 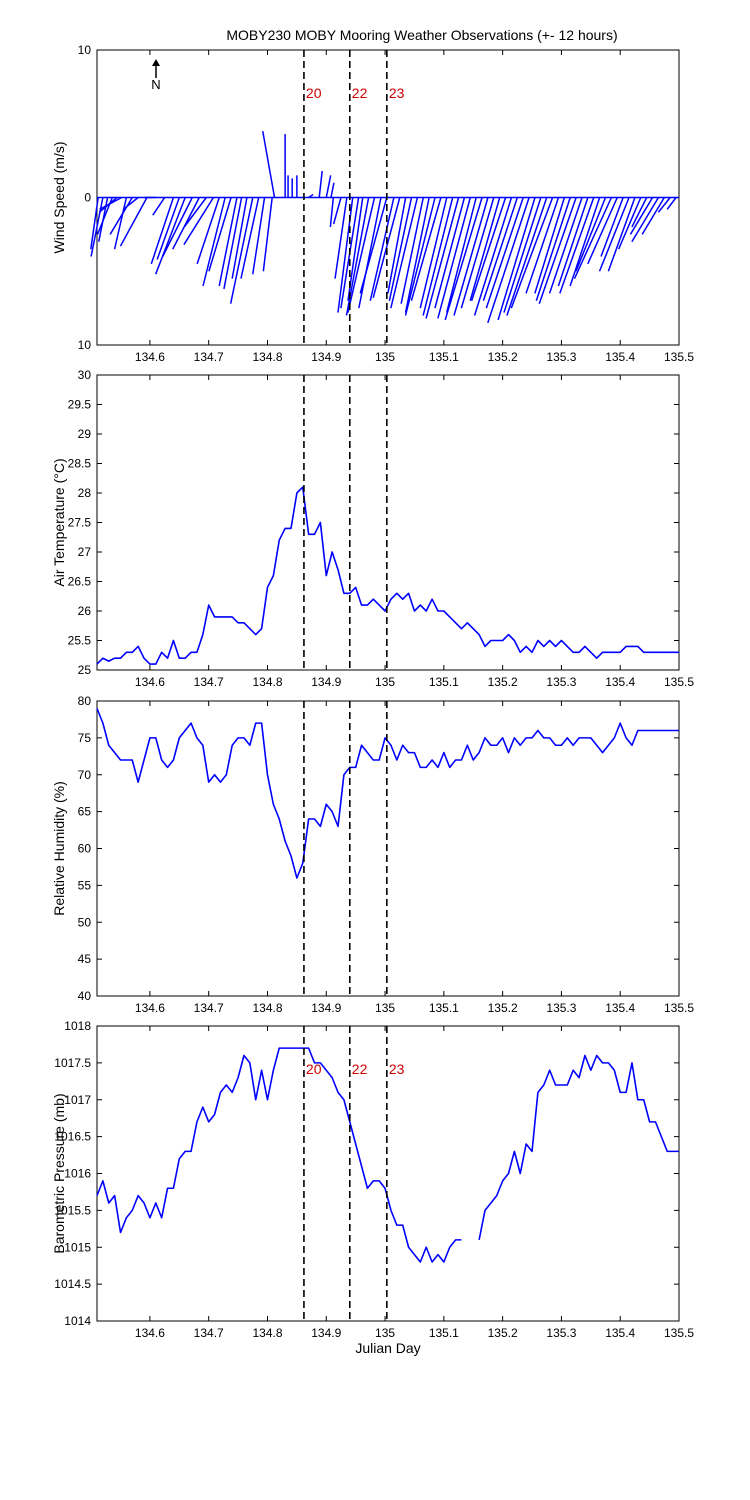 What do you see at coordinates (155, 84) in the screenshot?
I see `north-label: N` at bounding box center [155, 84].